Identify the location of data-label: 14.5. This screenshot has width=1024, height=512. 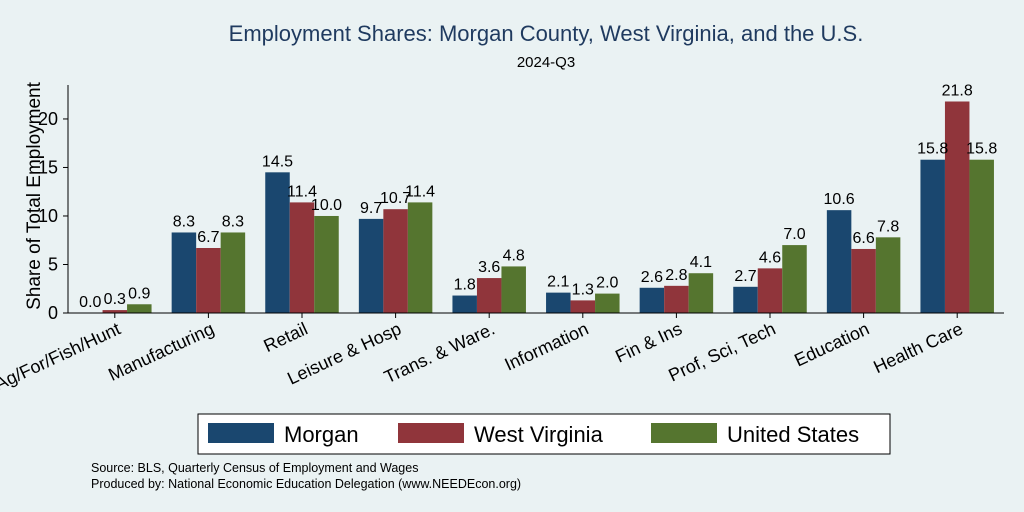
(277, 161).